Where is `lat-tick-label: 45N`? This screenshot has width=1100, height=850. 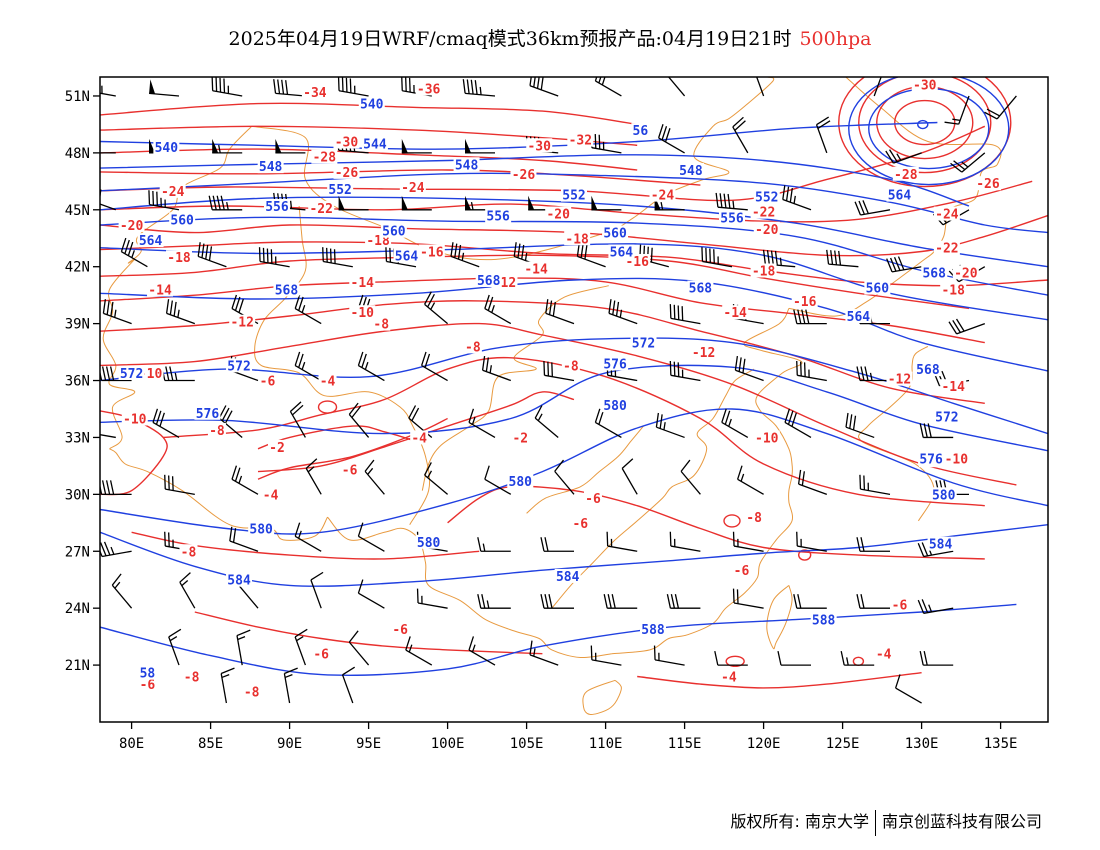 lat-tick-label: 45N is located at coordinates (77, 211).